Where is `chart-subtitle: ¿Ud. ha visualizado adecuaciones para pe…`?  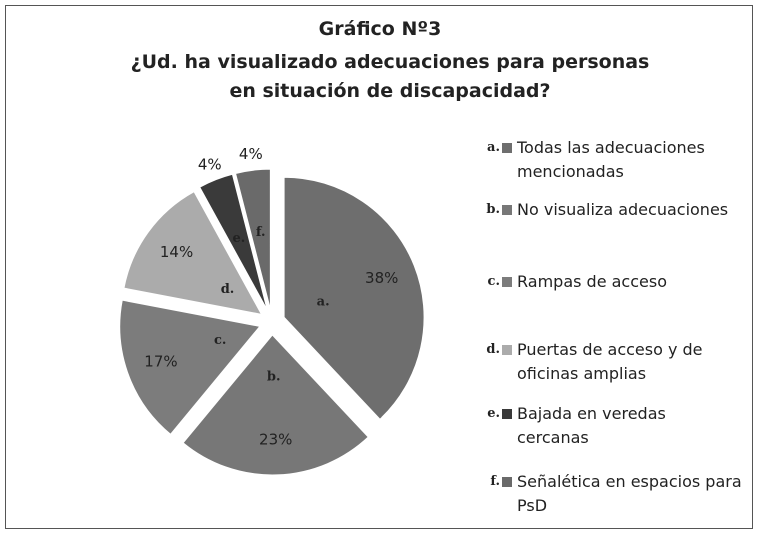
chart-subtitle: ¿Ud. ha visualizado adecuaciones para pe… is located at coordinates (390, 76).